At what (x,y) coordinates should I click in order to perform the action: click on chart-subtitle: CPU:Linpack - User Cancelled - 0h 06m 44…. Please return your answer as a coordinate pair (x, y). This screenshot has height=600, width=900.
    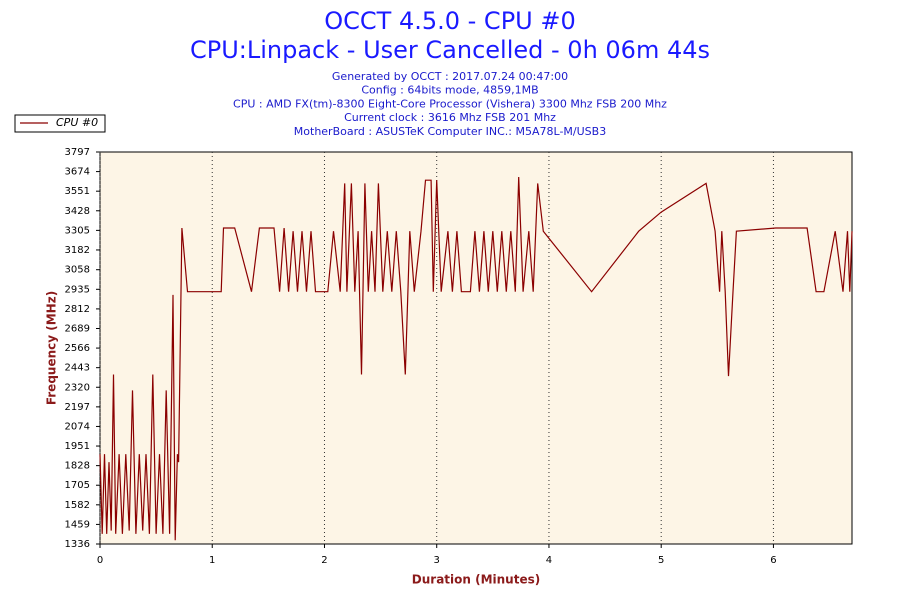
    Looking at the image, I should click on (450, 50).